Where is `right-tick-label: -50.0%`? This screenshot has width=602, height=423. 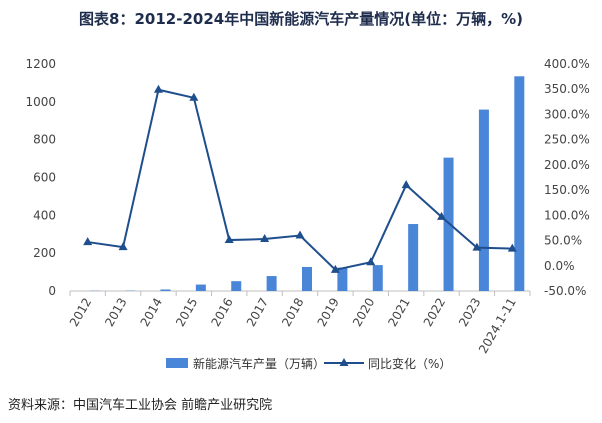 right-tick-label: -50.0% is located at coordinates (565, 291).